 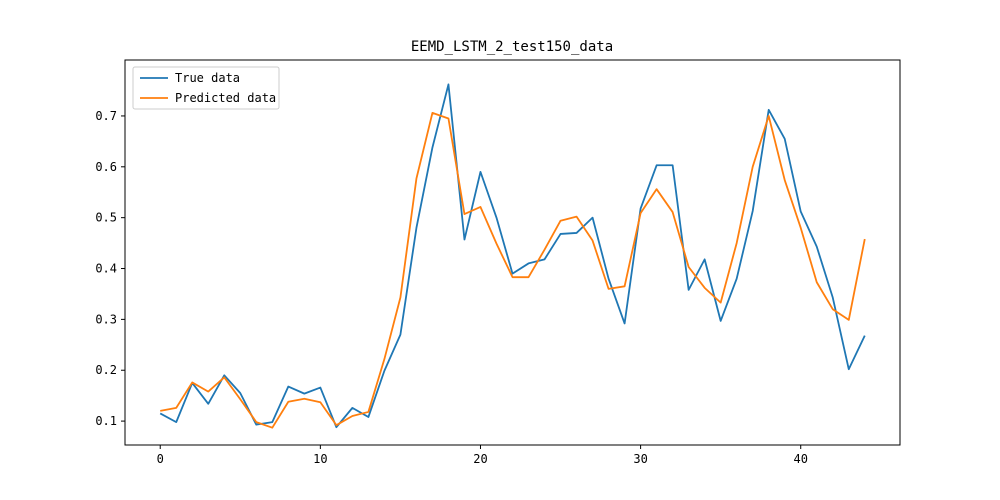 What do you see at coordinates (106, 370) in the screenshot?
I see `y-tick-label: 0.2` at bounding box center [106, 370].